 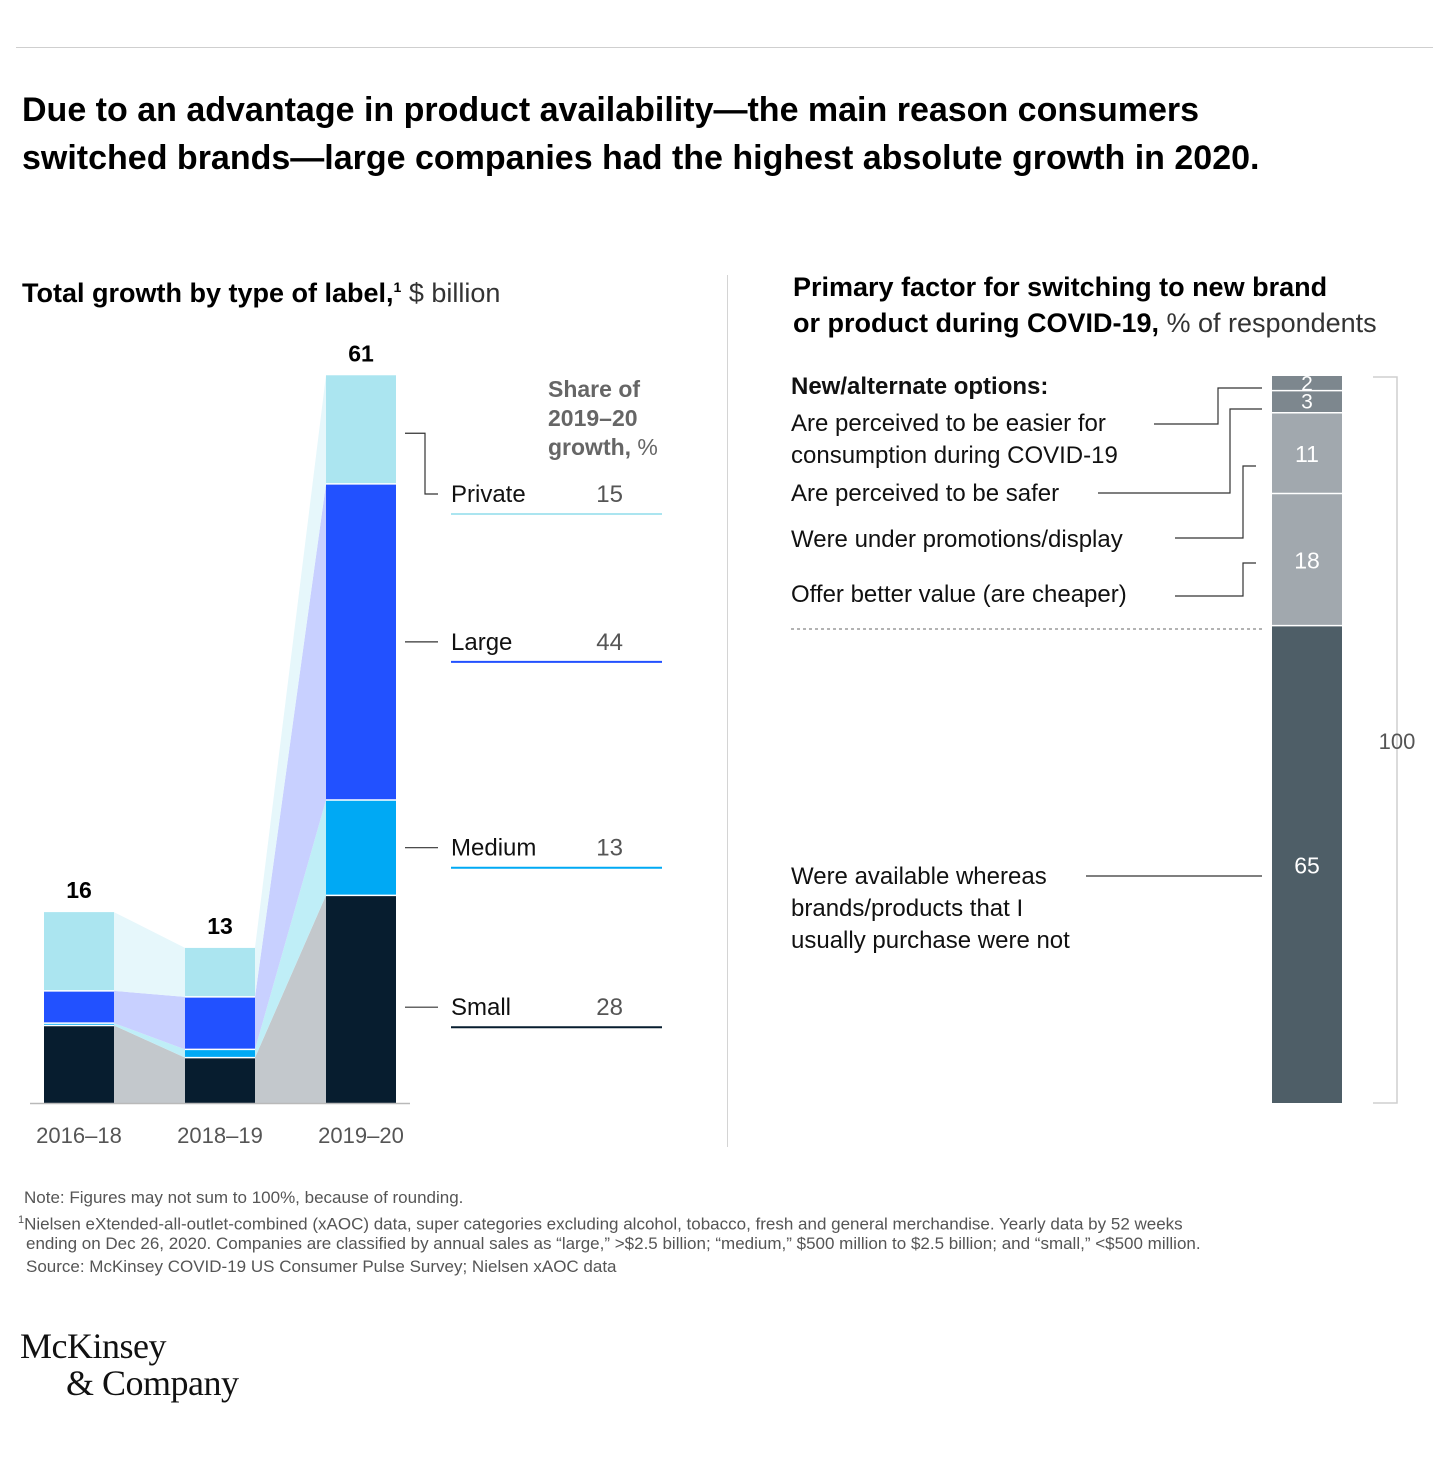 I want to click on legend-share-small: 28, so click(x=609, y=1007).